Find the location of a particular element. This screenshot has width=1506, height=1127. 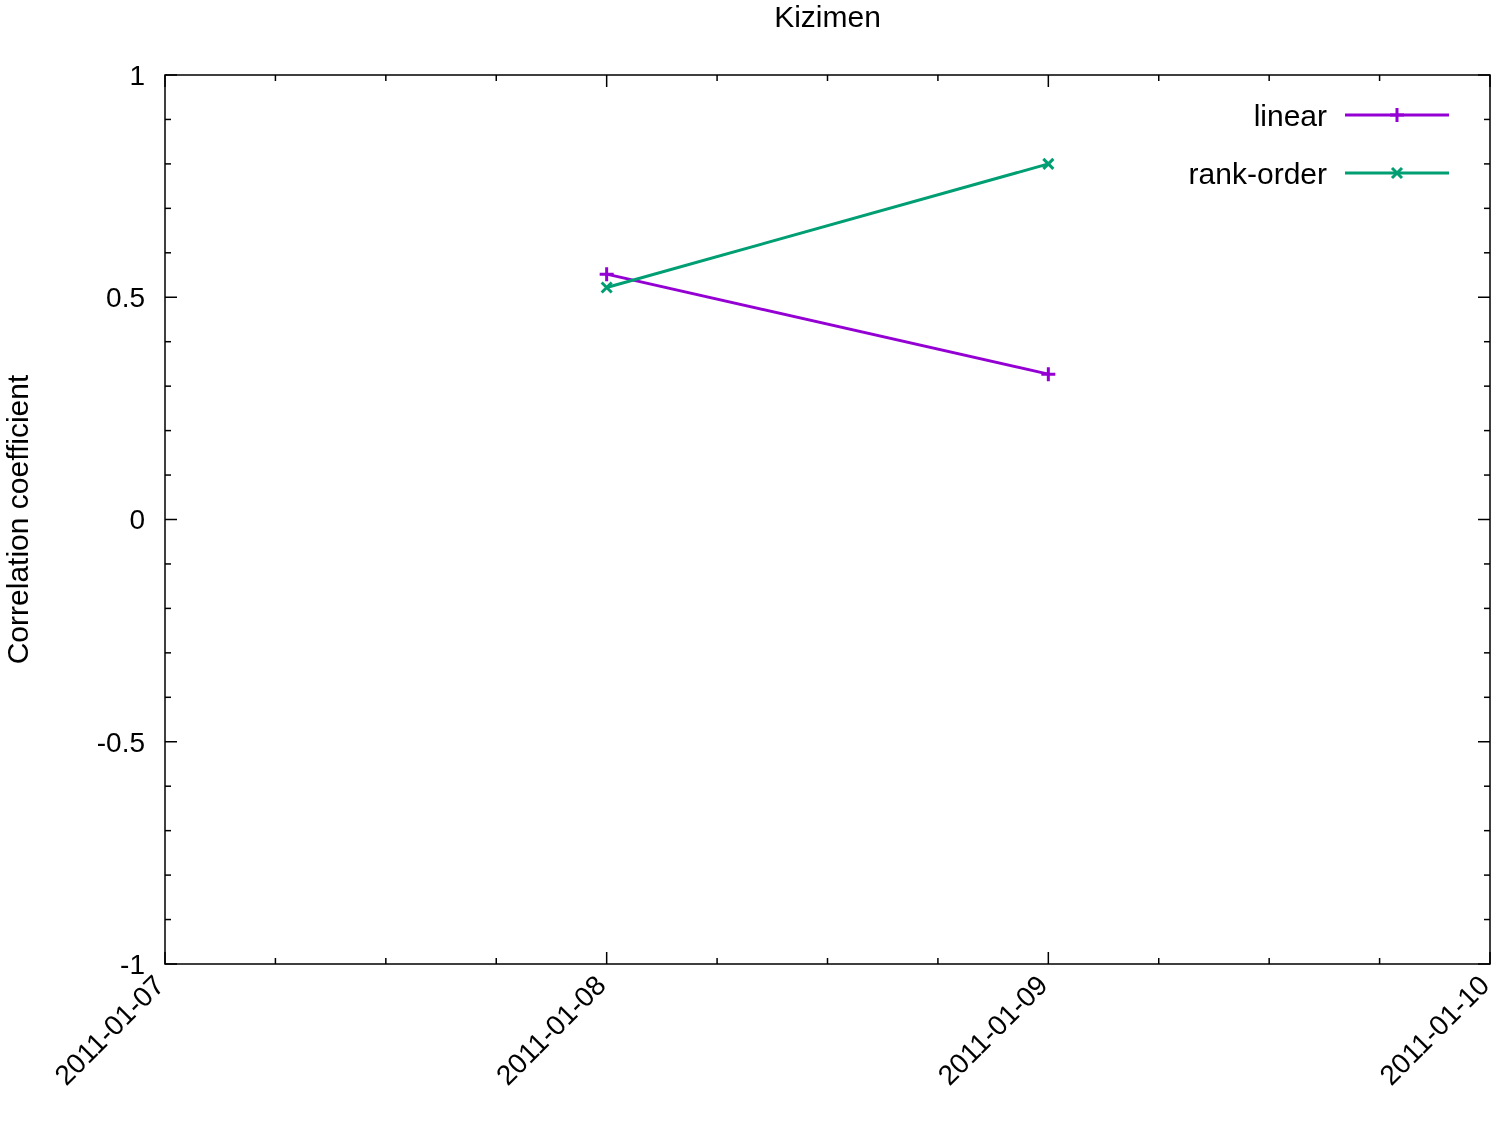

y-tick-label: -1 is located at coordinates (132, 964).